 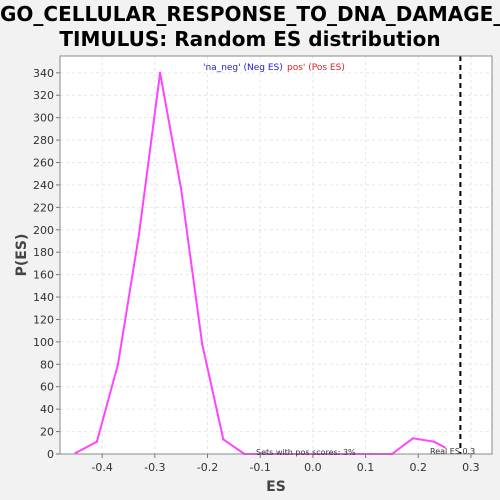 I want to click on y-tick-label: 40, so click(x=47, y=409).